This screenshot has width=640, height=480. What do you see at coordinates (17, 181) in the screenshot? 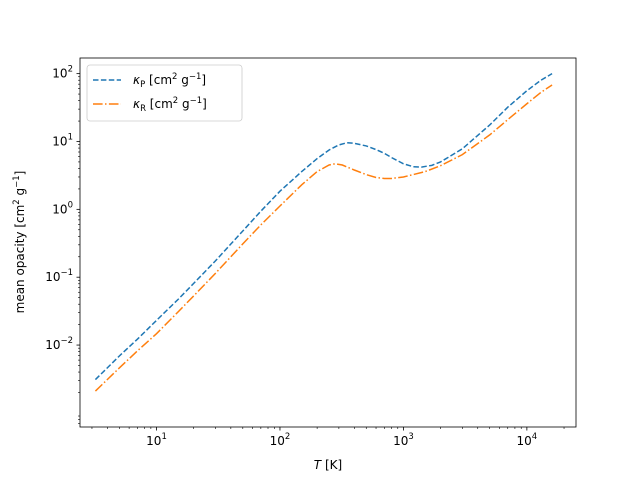
I see `y-axis-label-sup2: −1` at bounding box center [17, 181].